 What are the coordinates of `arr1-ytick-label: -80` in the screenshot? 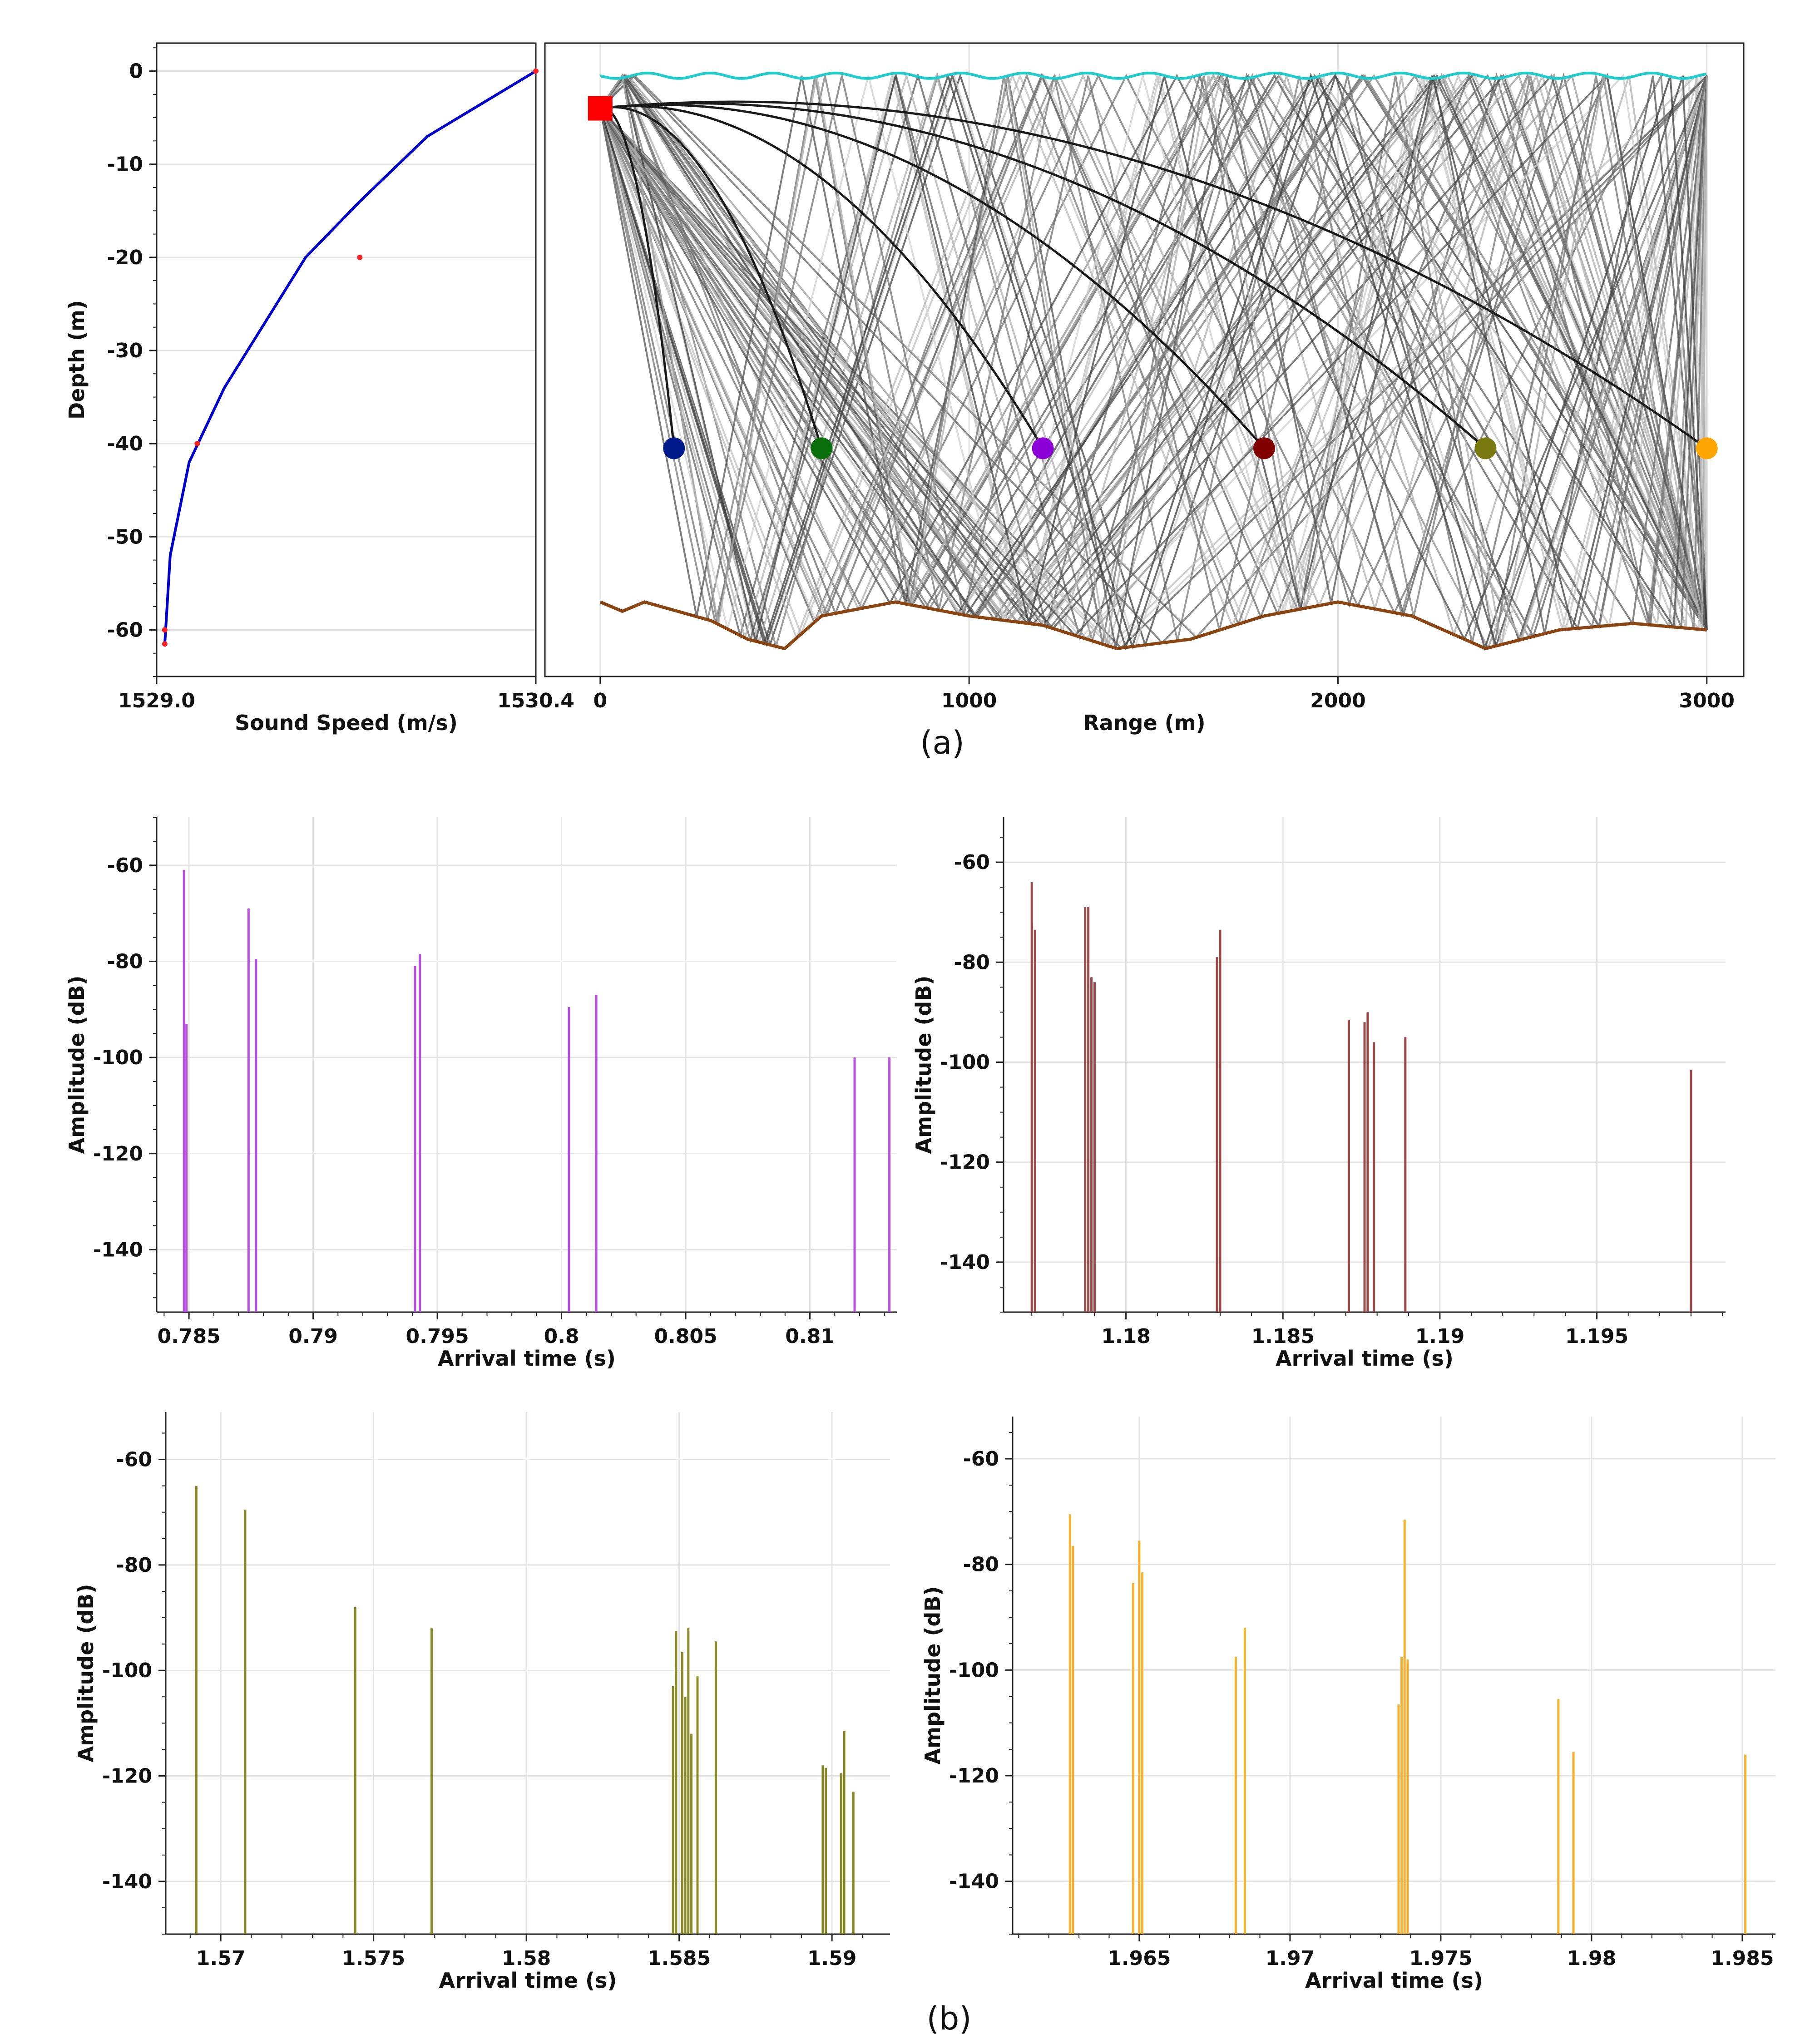 It's located at (125, 962).